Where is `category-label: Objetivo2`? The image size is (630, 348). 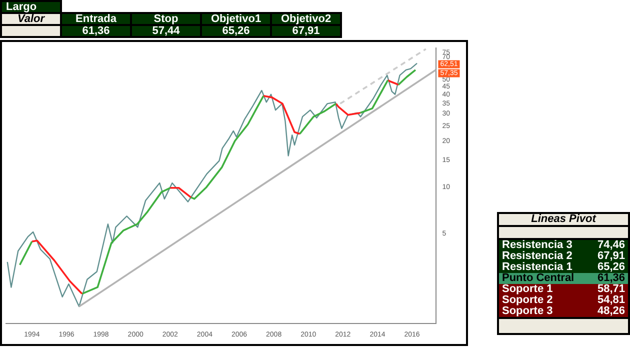
category-label: Objetivo2 is located at coordinates (306, 19).